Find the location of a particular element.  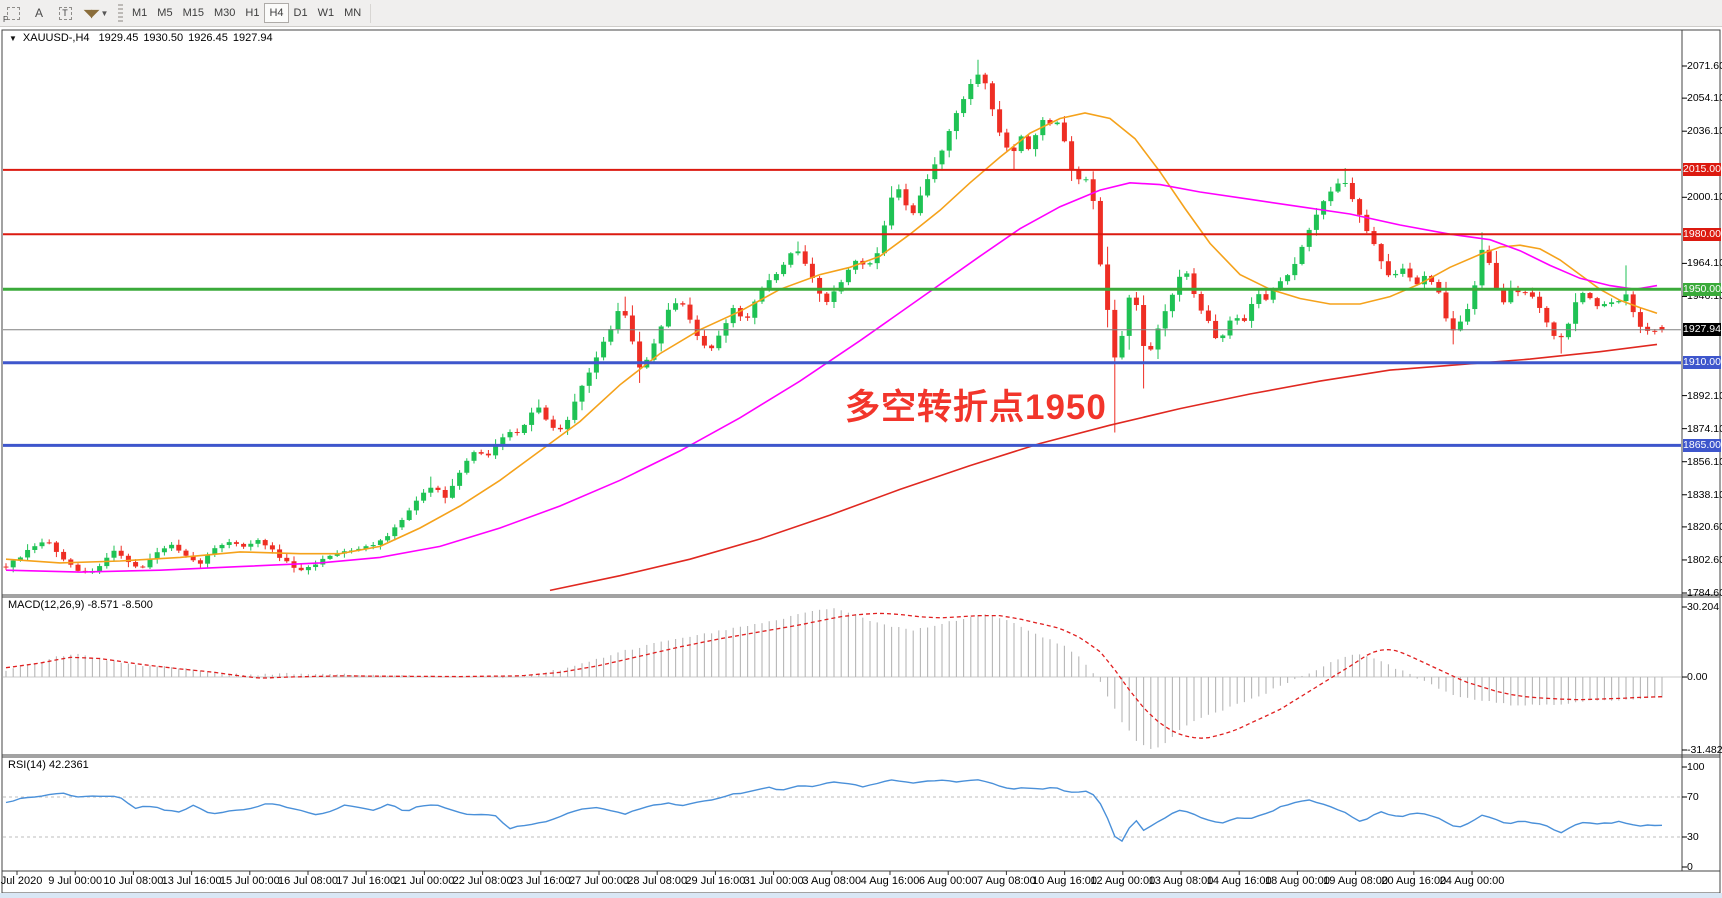

ohlc-open: 1929.45 is located at coordinates (118, 38).